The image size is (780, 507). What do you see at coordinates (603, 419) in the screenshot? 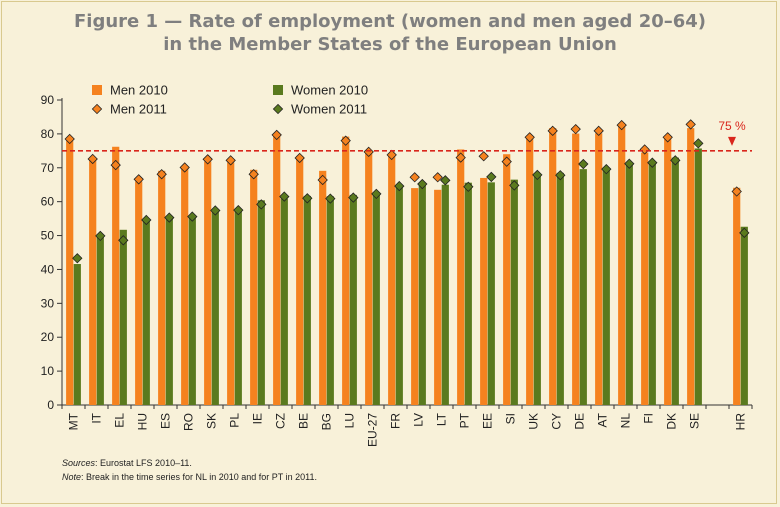
I see `x-tick-label: AT` at bounding box center [603, 419].